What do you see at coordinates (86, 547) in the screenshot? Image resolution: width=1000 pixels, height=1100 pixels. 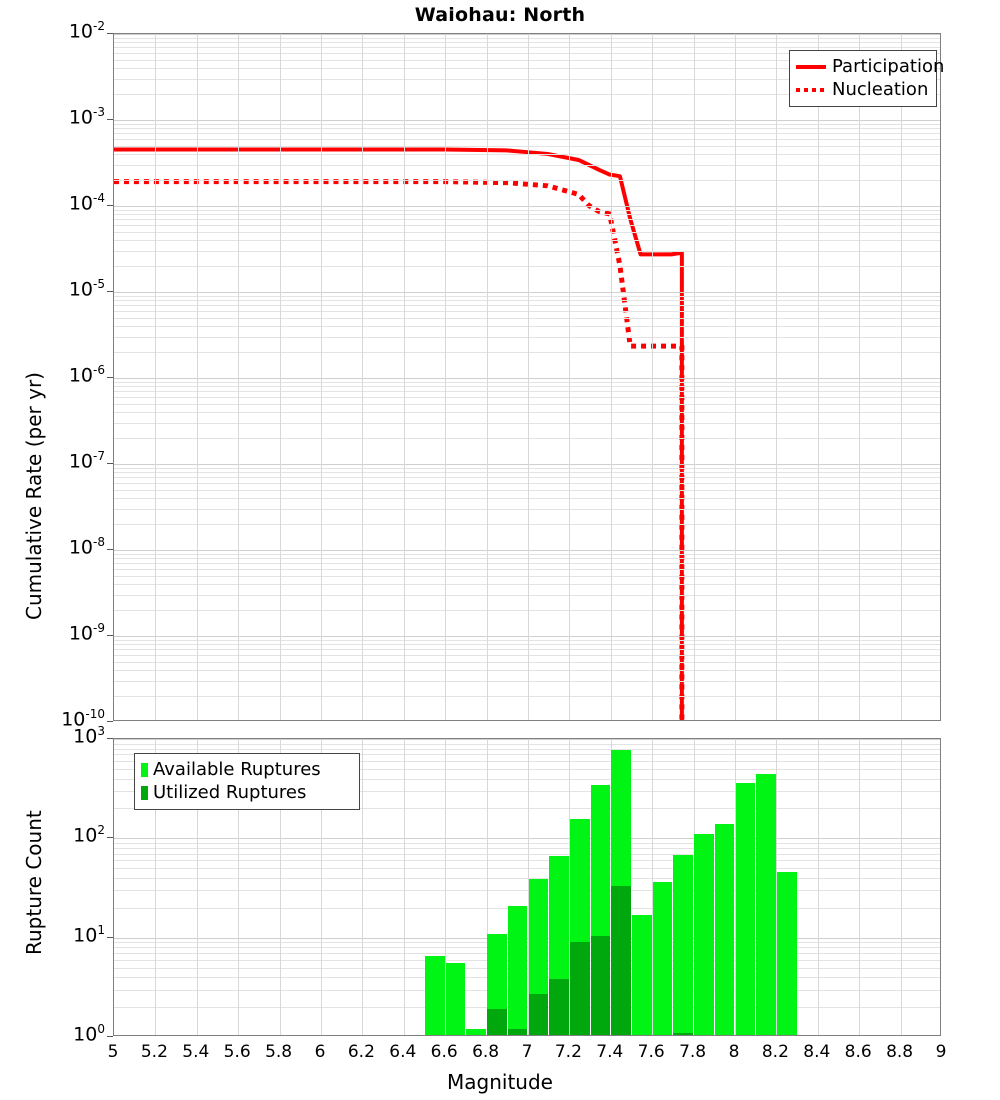 I see `y-tick-label: 10⁻⁸` at bounding box center [86, 547].